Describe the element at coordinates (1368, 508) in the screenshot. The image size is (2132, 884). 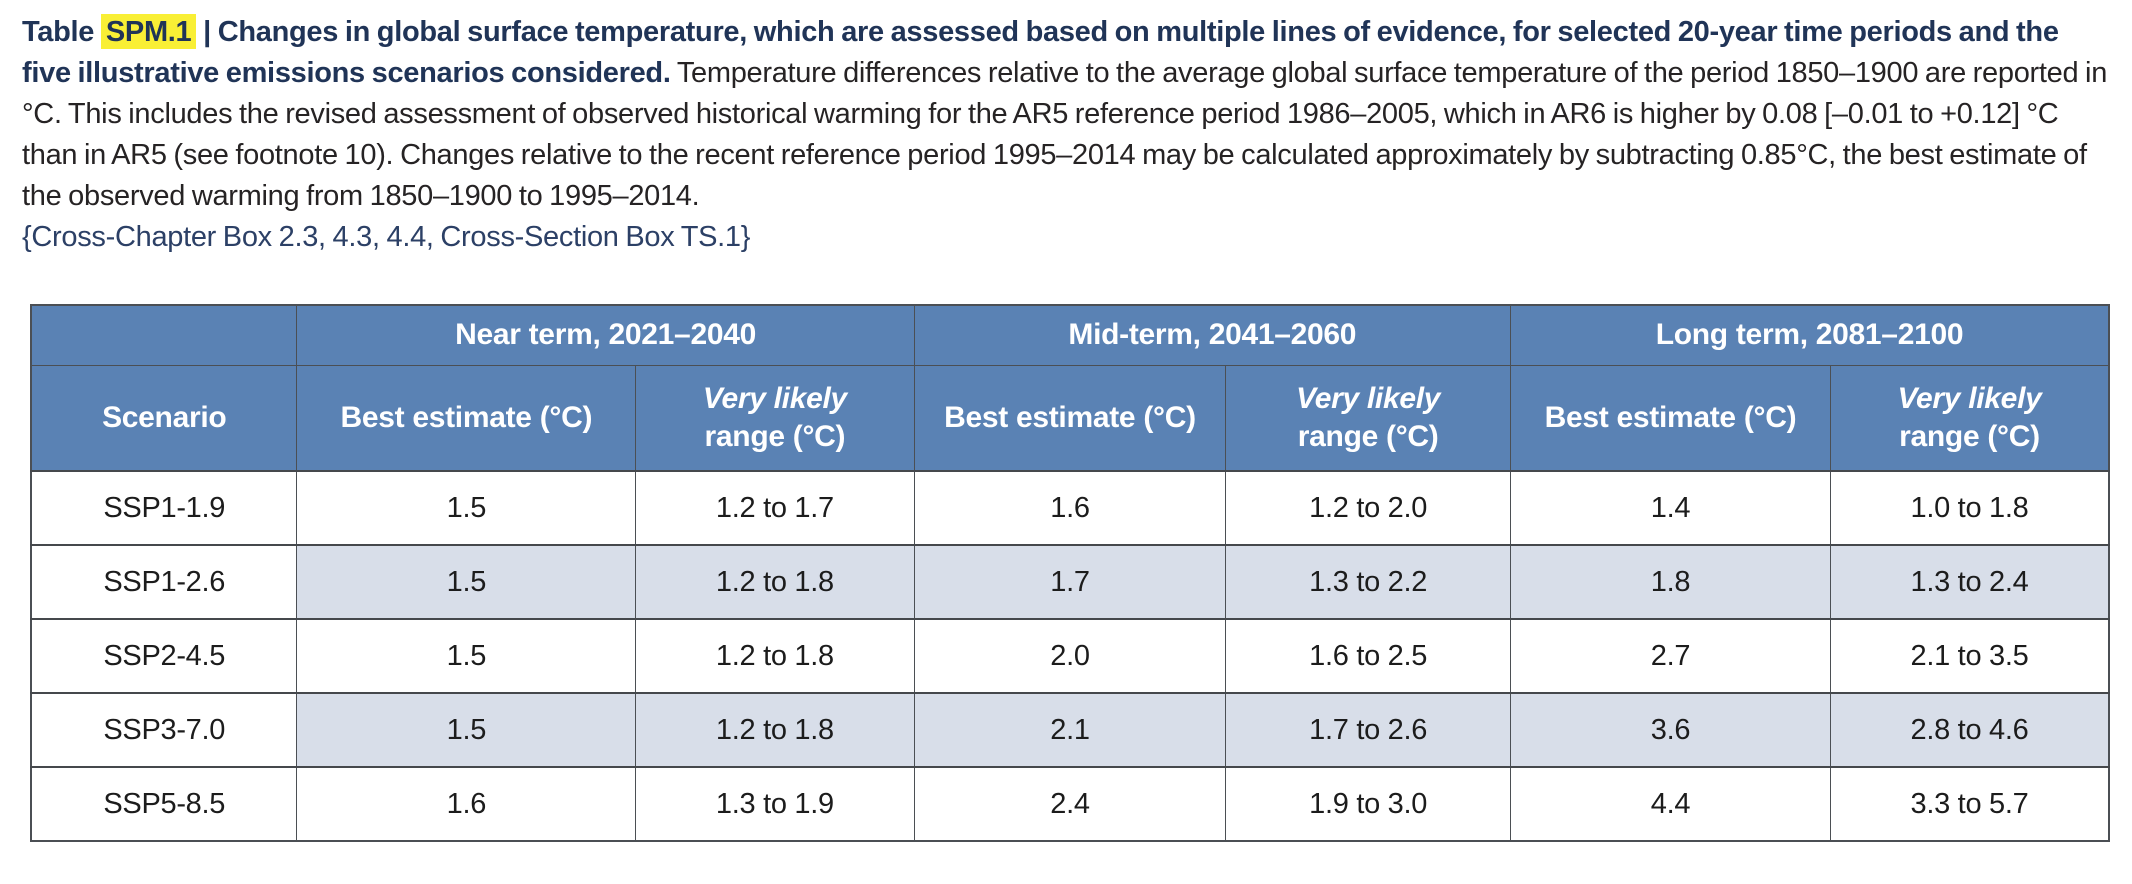
I see `mid-term-range-cell: 1.2 to 2.0` at that location.